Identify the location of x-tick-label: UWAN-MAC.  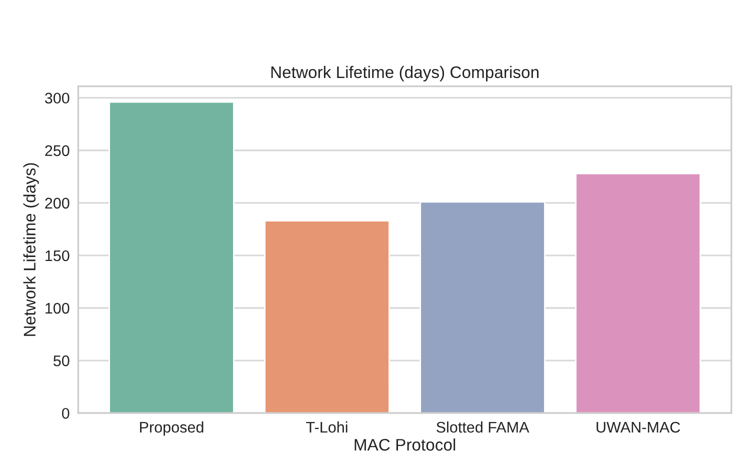
(638, 427).